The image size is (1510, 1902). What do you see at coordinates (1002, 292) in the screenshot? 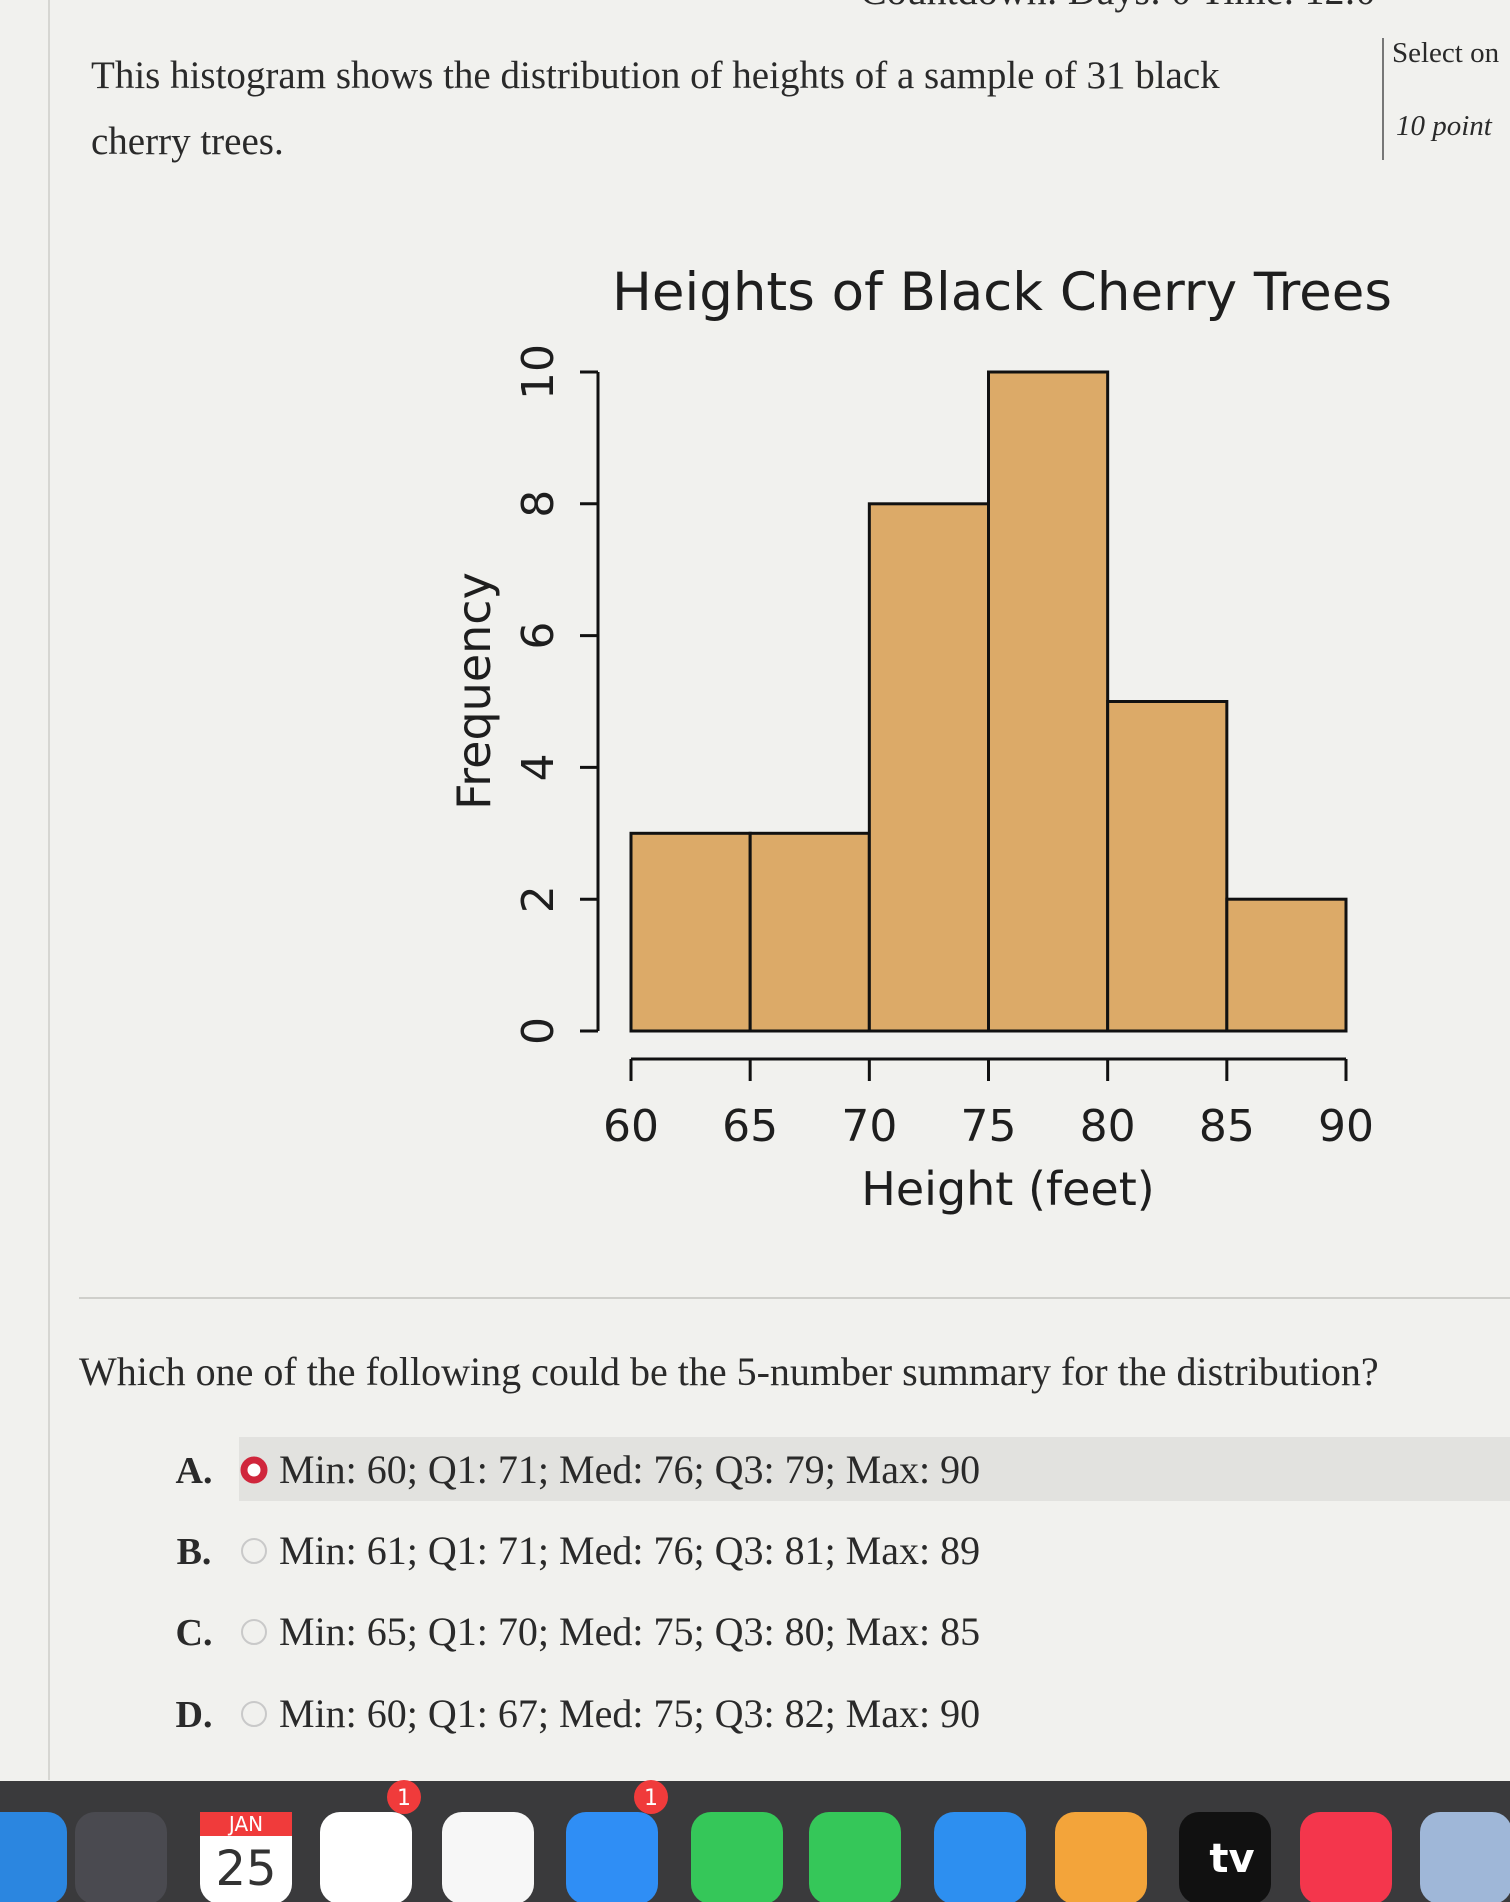
I see `chart-title: Heights of Black Cherry Trees` at bounding box center [1002, 292].